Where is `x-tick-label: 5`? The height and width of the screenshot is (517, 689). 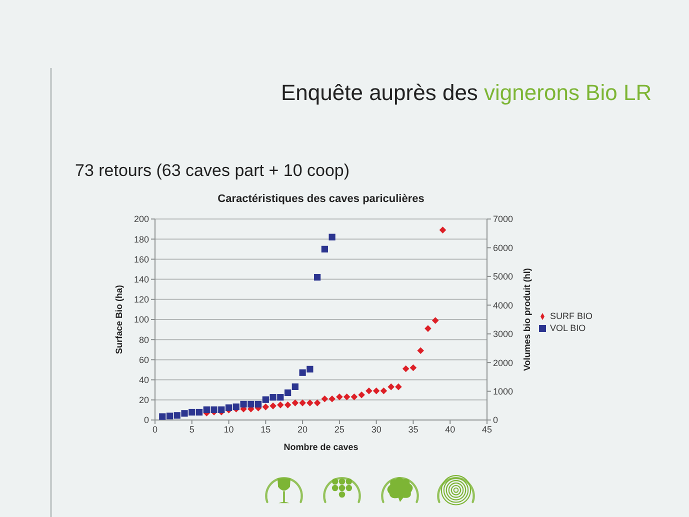 x-tick-label: 5 is located at coordinates (191, 429).